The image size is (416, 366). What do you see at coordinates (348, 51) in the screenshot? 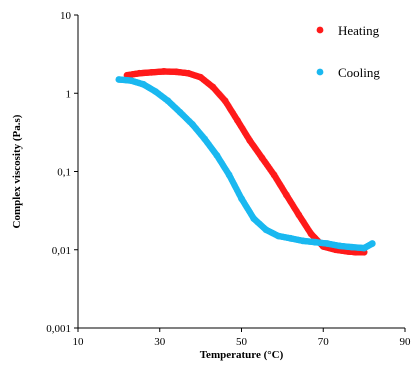
I see `legend: Heating Cooling` at bounding box center [348, 51].